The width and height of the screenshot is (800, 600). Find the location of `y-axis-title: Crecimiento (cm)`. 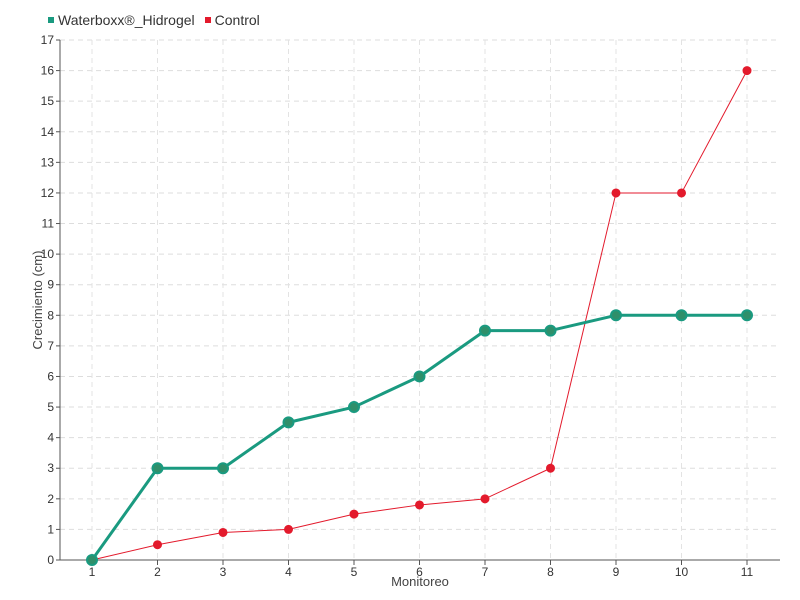

y-axis-title: Crecimiento (cm) is located at coordinates (37, 300).